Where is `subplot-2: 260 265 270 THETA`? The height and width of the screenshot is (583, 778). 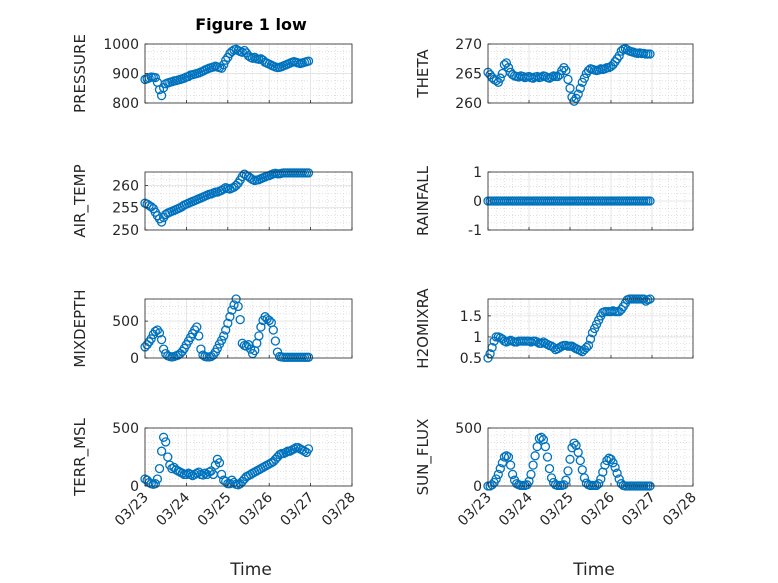 subplot-2: 260 265 270 THETA is located at coordinates (554, 74).